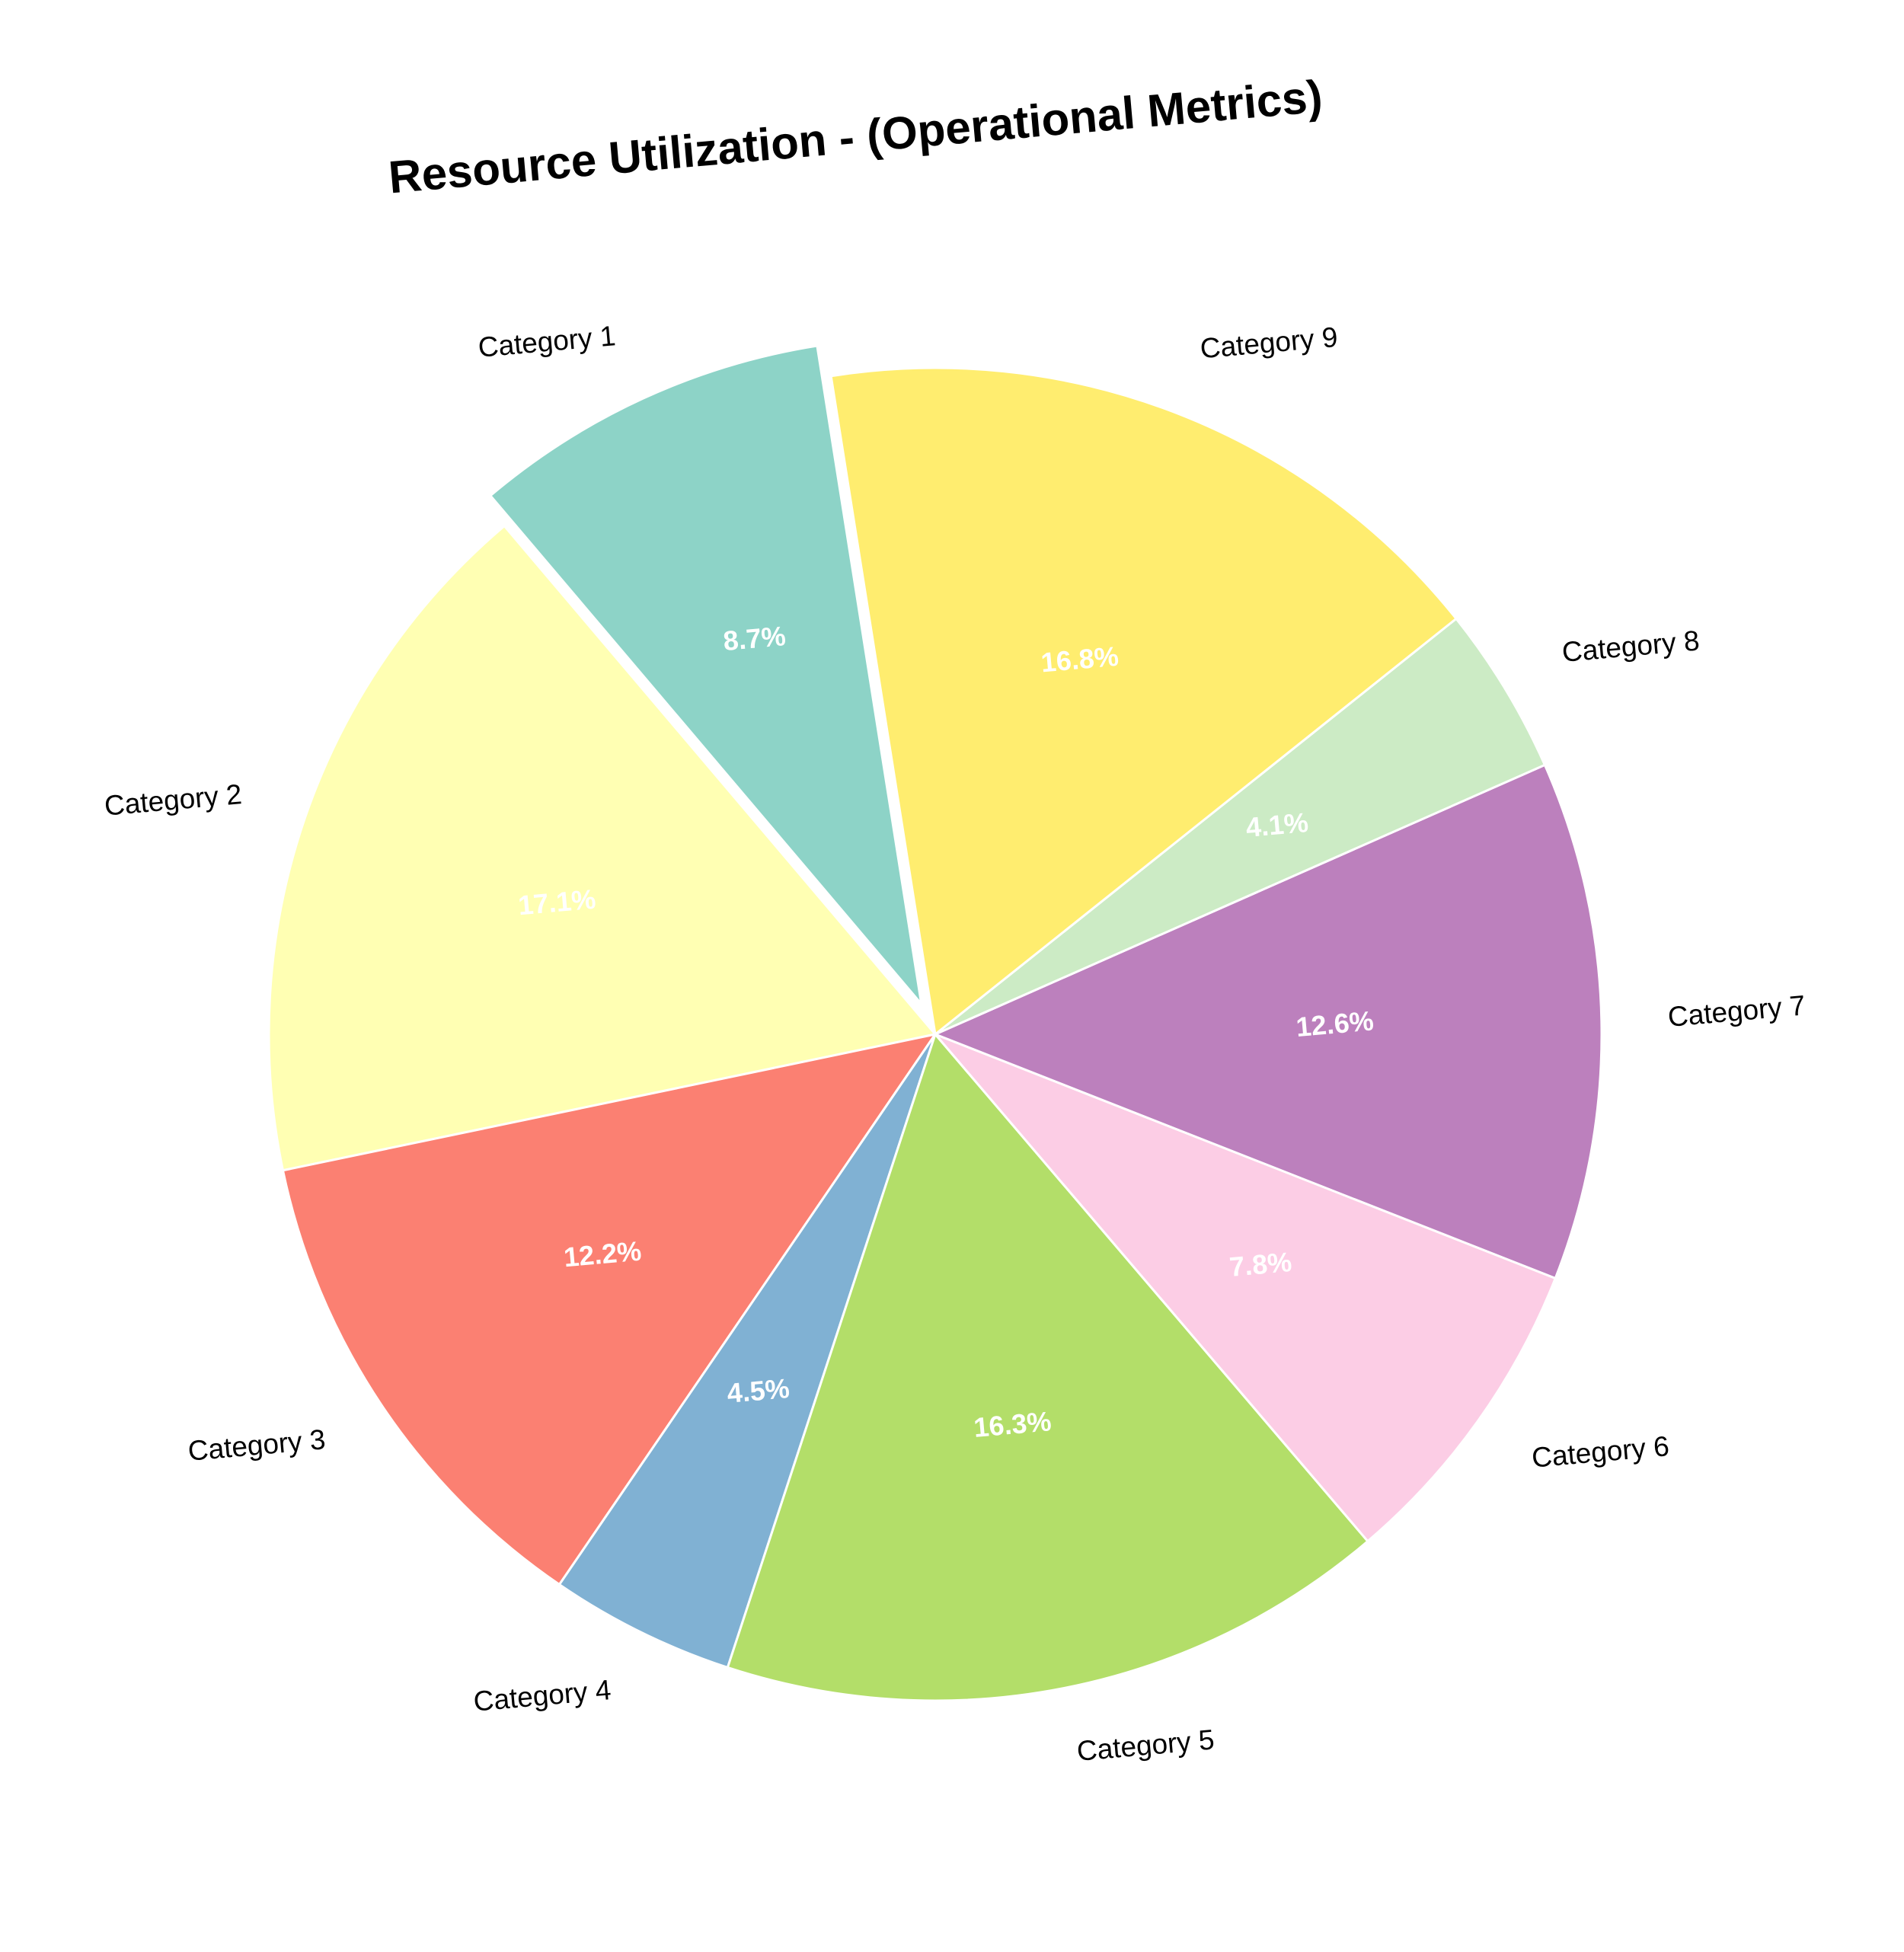 This screenshot has width=1904, height=1952. What do you see at coordinates (1013, 1424) in the screenshot?
I see `percent-label-category-5: 16.3%` at bounding box center [1013, 1424].